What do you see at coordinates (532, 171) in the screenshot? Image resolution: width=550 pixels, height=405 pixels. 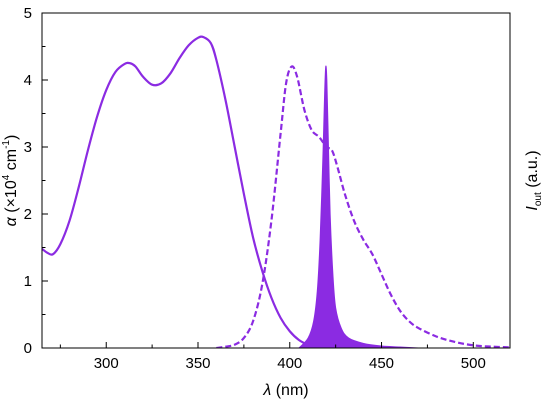 I see `y-right-unit: (a.u.)` at bounding box center [532, 171].